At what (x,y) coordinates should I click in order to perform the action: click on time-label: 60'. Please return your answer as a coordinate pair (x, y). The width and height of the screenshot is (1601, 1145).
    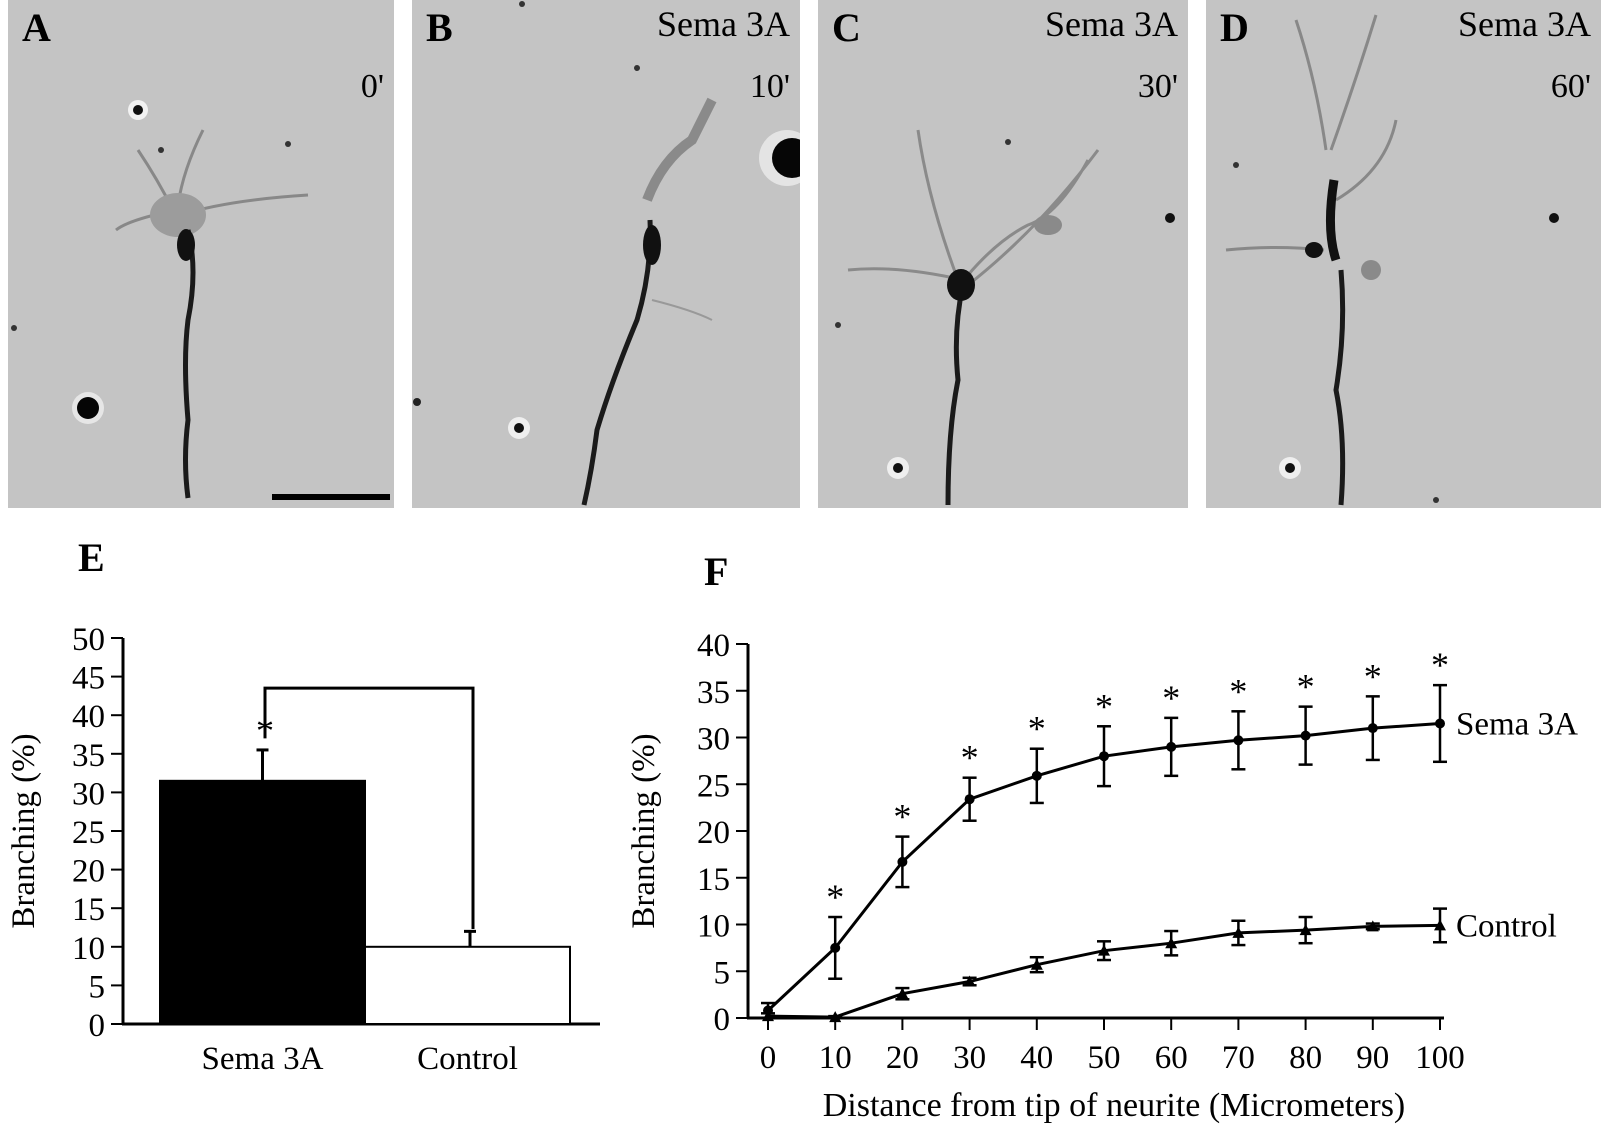
    Looking at the image, I should click on (1570, 86).